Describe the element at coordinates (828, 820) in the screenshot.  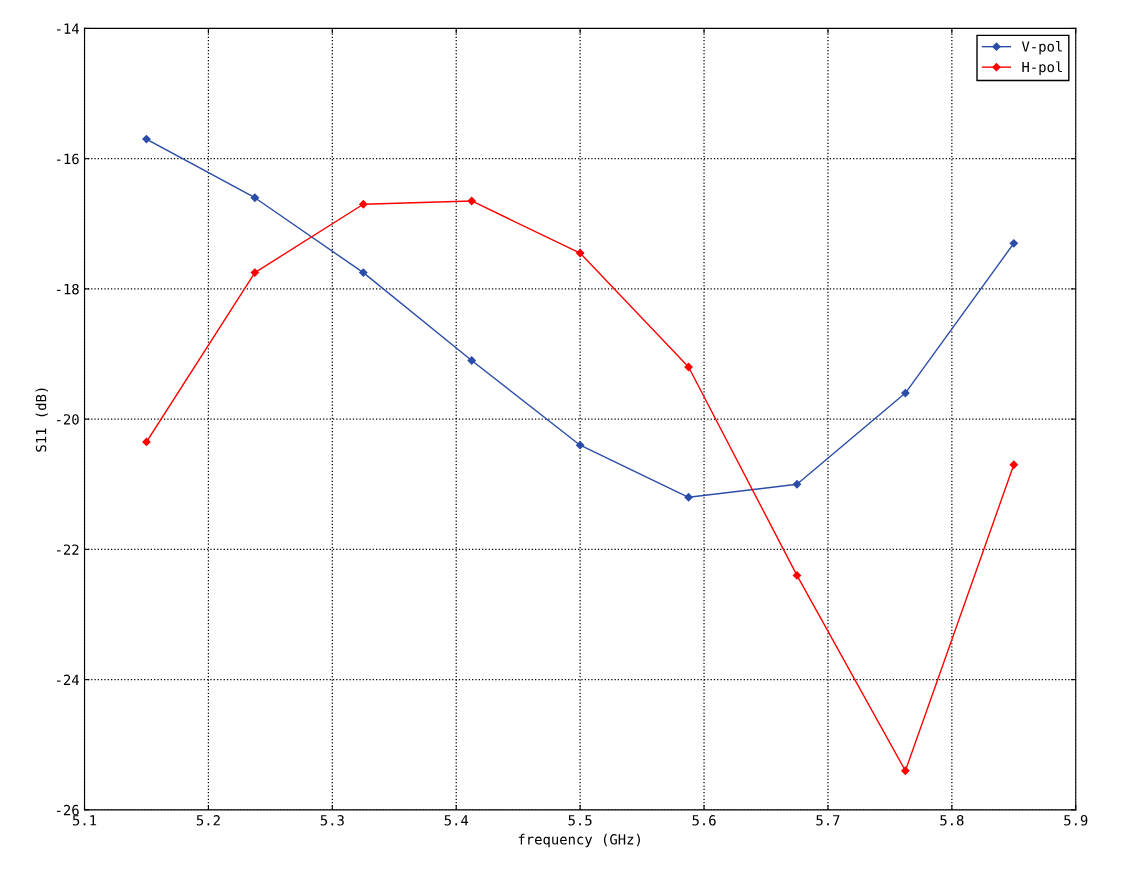
I see `x-tick-label: 5.7` at that location.